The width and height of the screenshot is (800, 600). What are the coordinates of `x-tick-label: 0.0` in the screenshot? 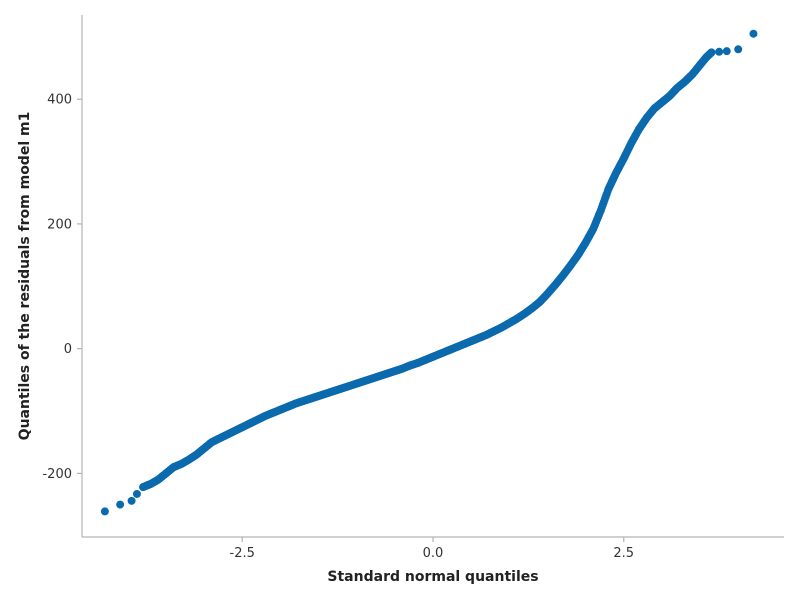 It's located at (433, 553).